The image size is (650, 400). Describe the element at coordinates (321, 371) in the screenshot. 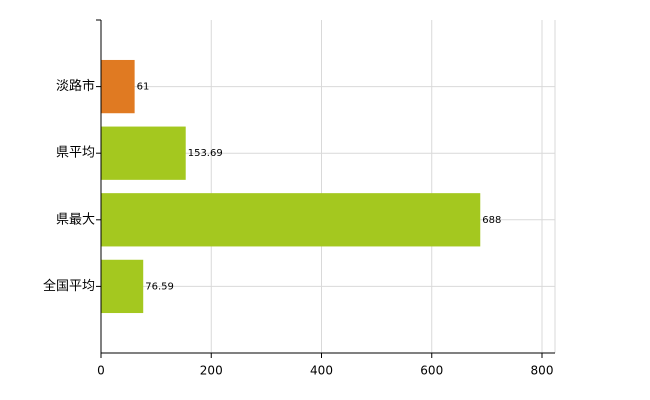

I see `x-tick-label: 400` at that location.